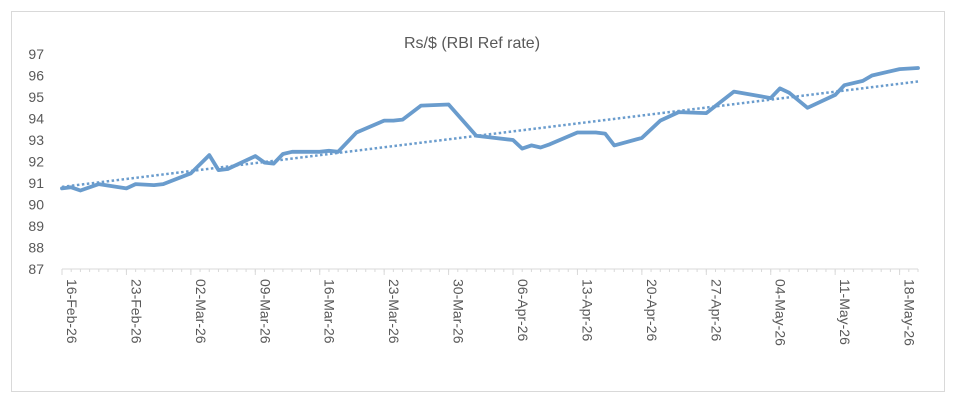  Describe the element at coordinates (459, 311) in the screenshot. I see `x-tick-label: 30-Mar-26` at that location.